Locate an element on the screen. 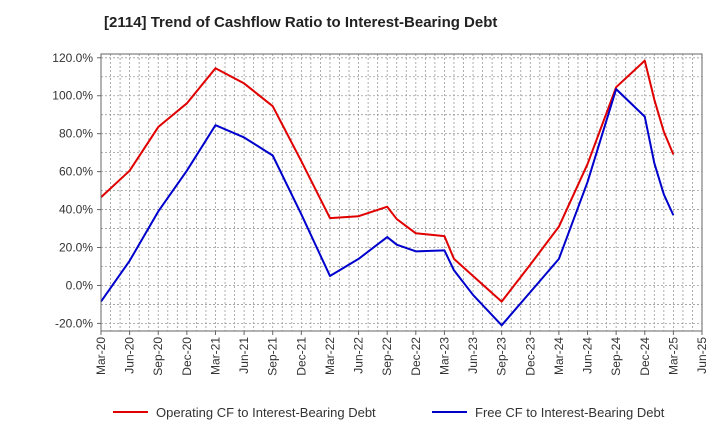  y-tick-label: 0.0% is located at coordinates (80, 285).